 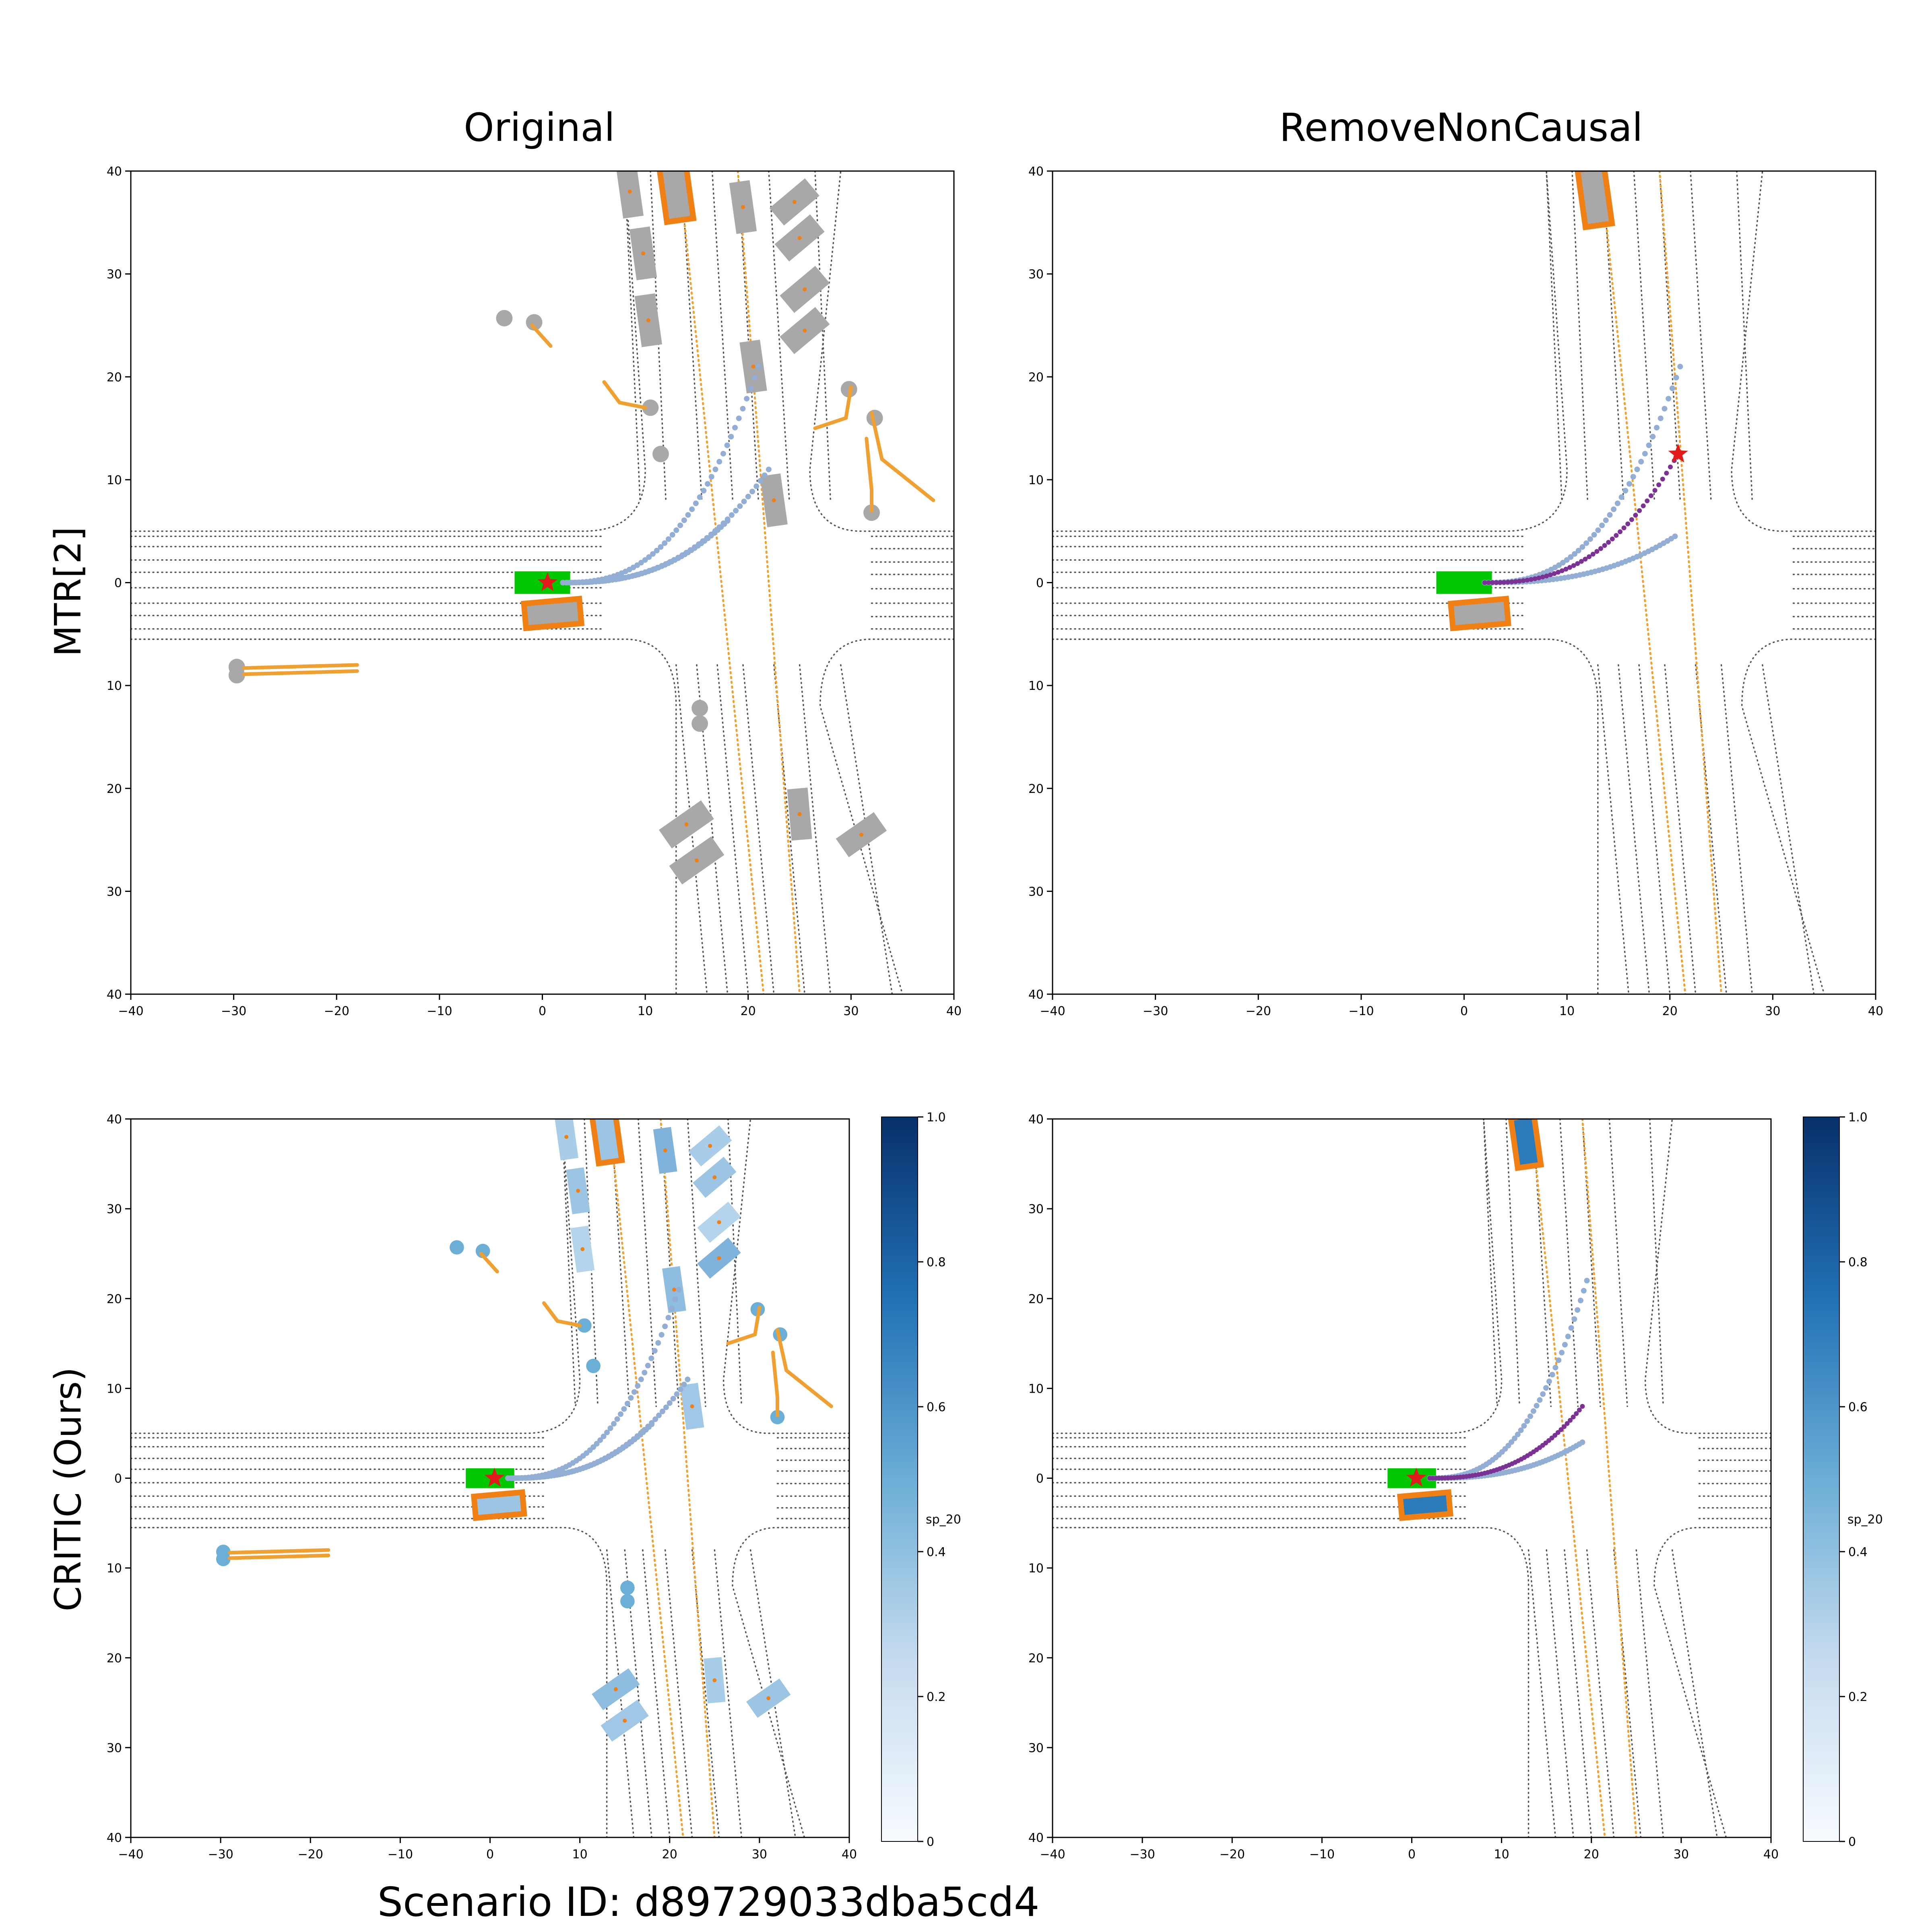 I want to click on colorbar-tick-label: 0, so click(x=1852, y=1842).